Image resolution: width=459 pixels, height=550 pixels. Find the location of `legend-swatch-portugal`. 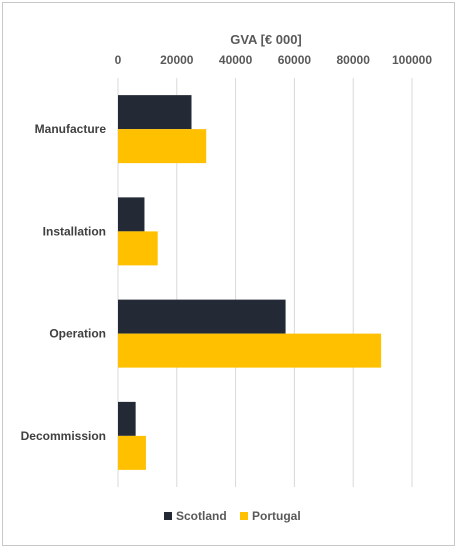

legend-swatch-portugal is located at coordinates (244, 516).